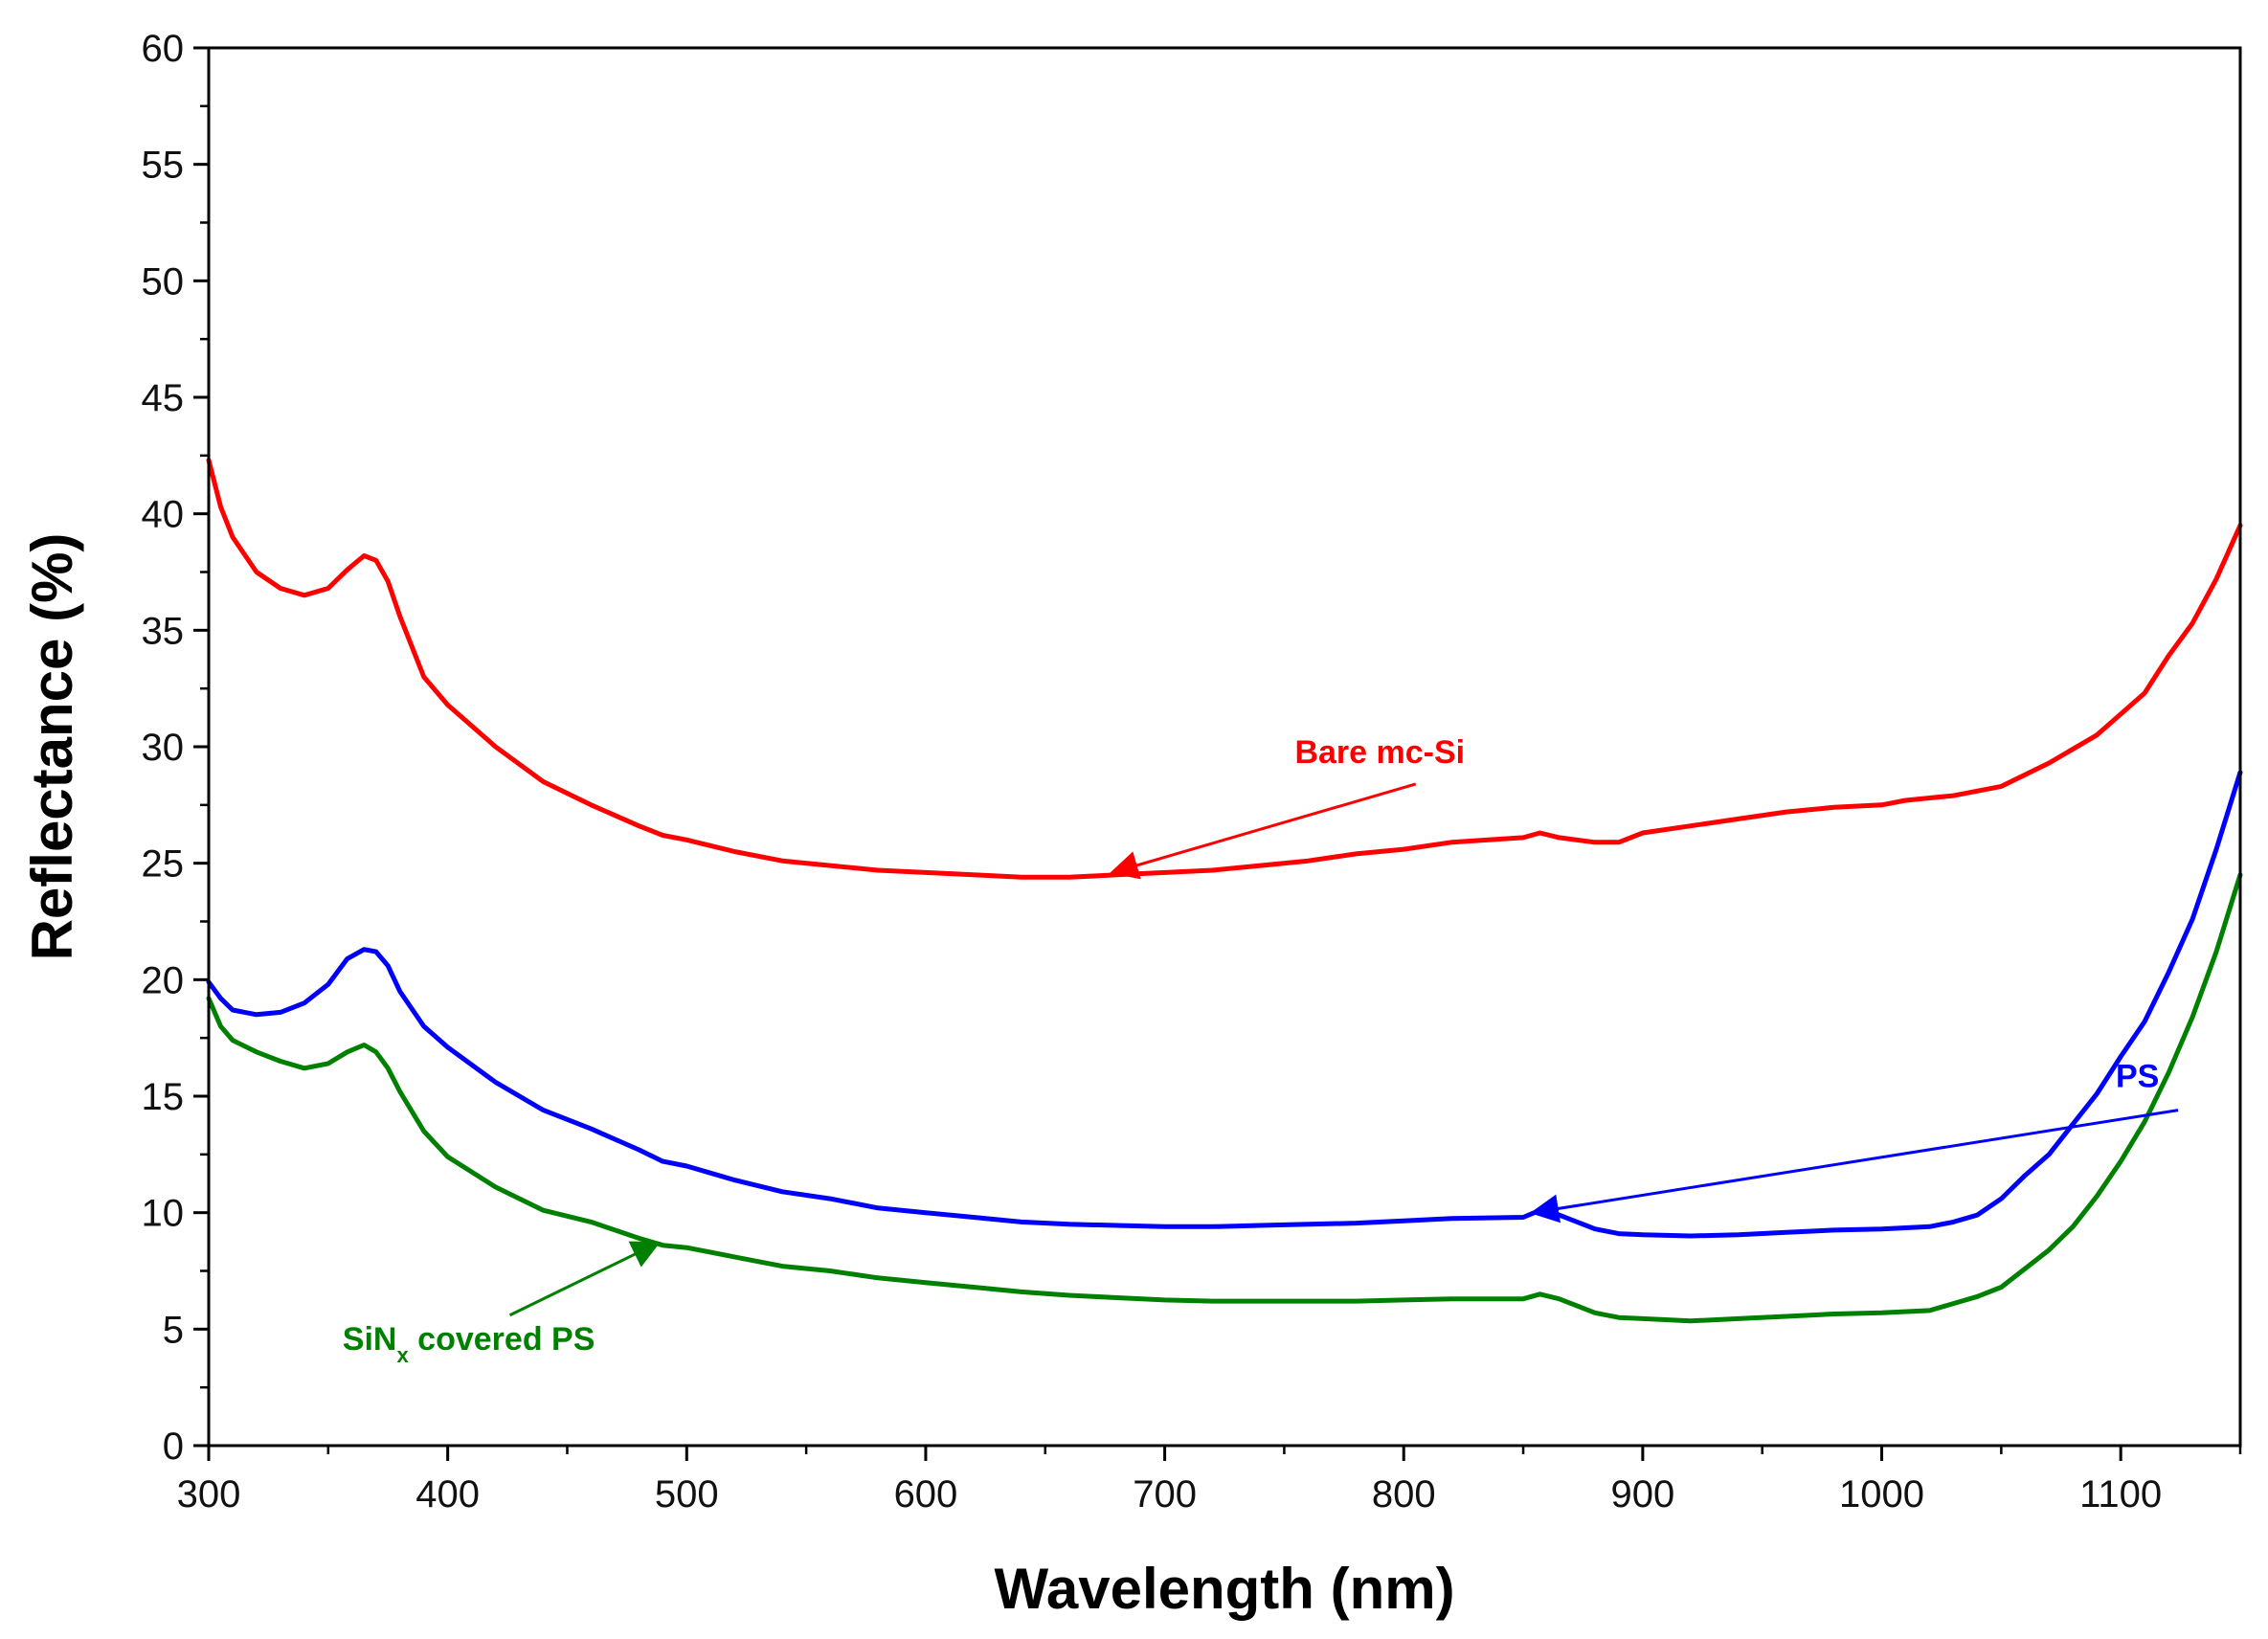 The image size is (2268, 1639). What do you see at coordinates (1263, 831) in the screenshot?
I see `annotation-arrow-bare-mc-si` at bounding box center [1263, 831].